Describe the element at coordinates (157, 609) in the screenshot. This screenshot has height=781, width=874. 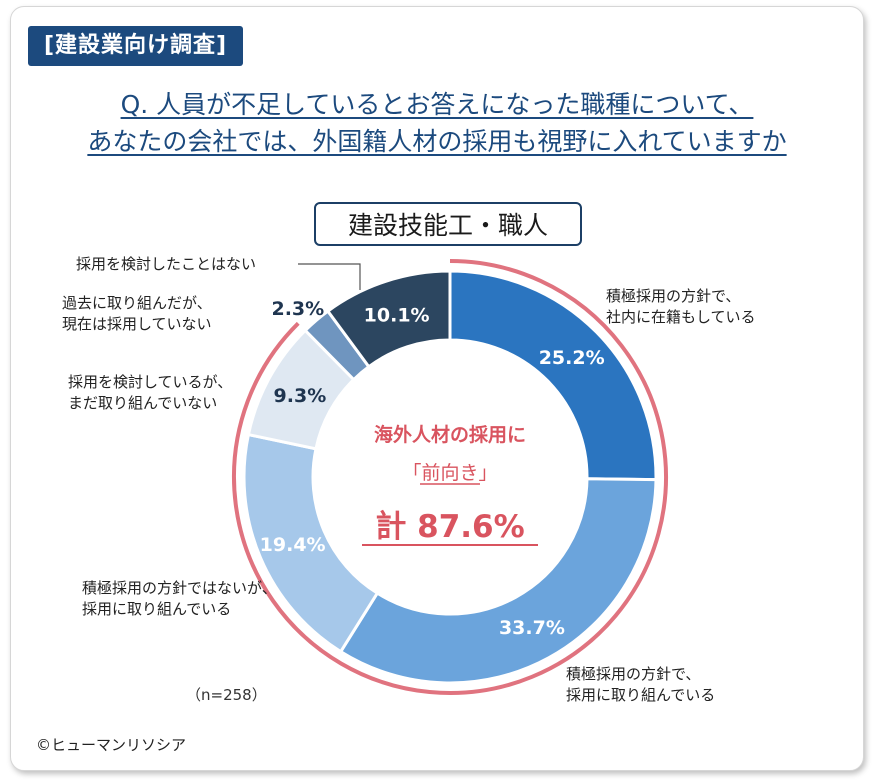
I see `category-label-3-line-2: 採用に取り組んでいる` at that location.